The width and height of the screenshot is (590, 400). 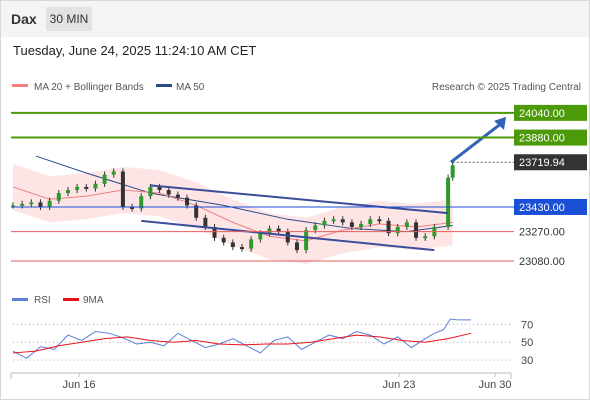 I want to click on last-price-tag, so click(x=550, y=162).